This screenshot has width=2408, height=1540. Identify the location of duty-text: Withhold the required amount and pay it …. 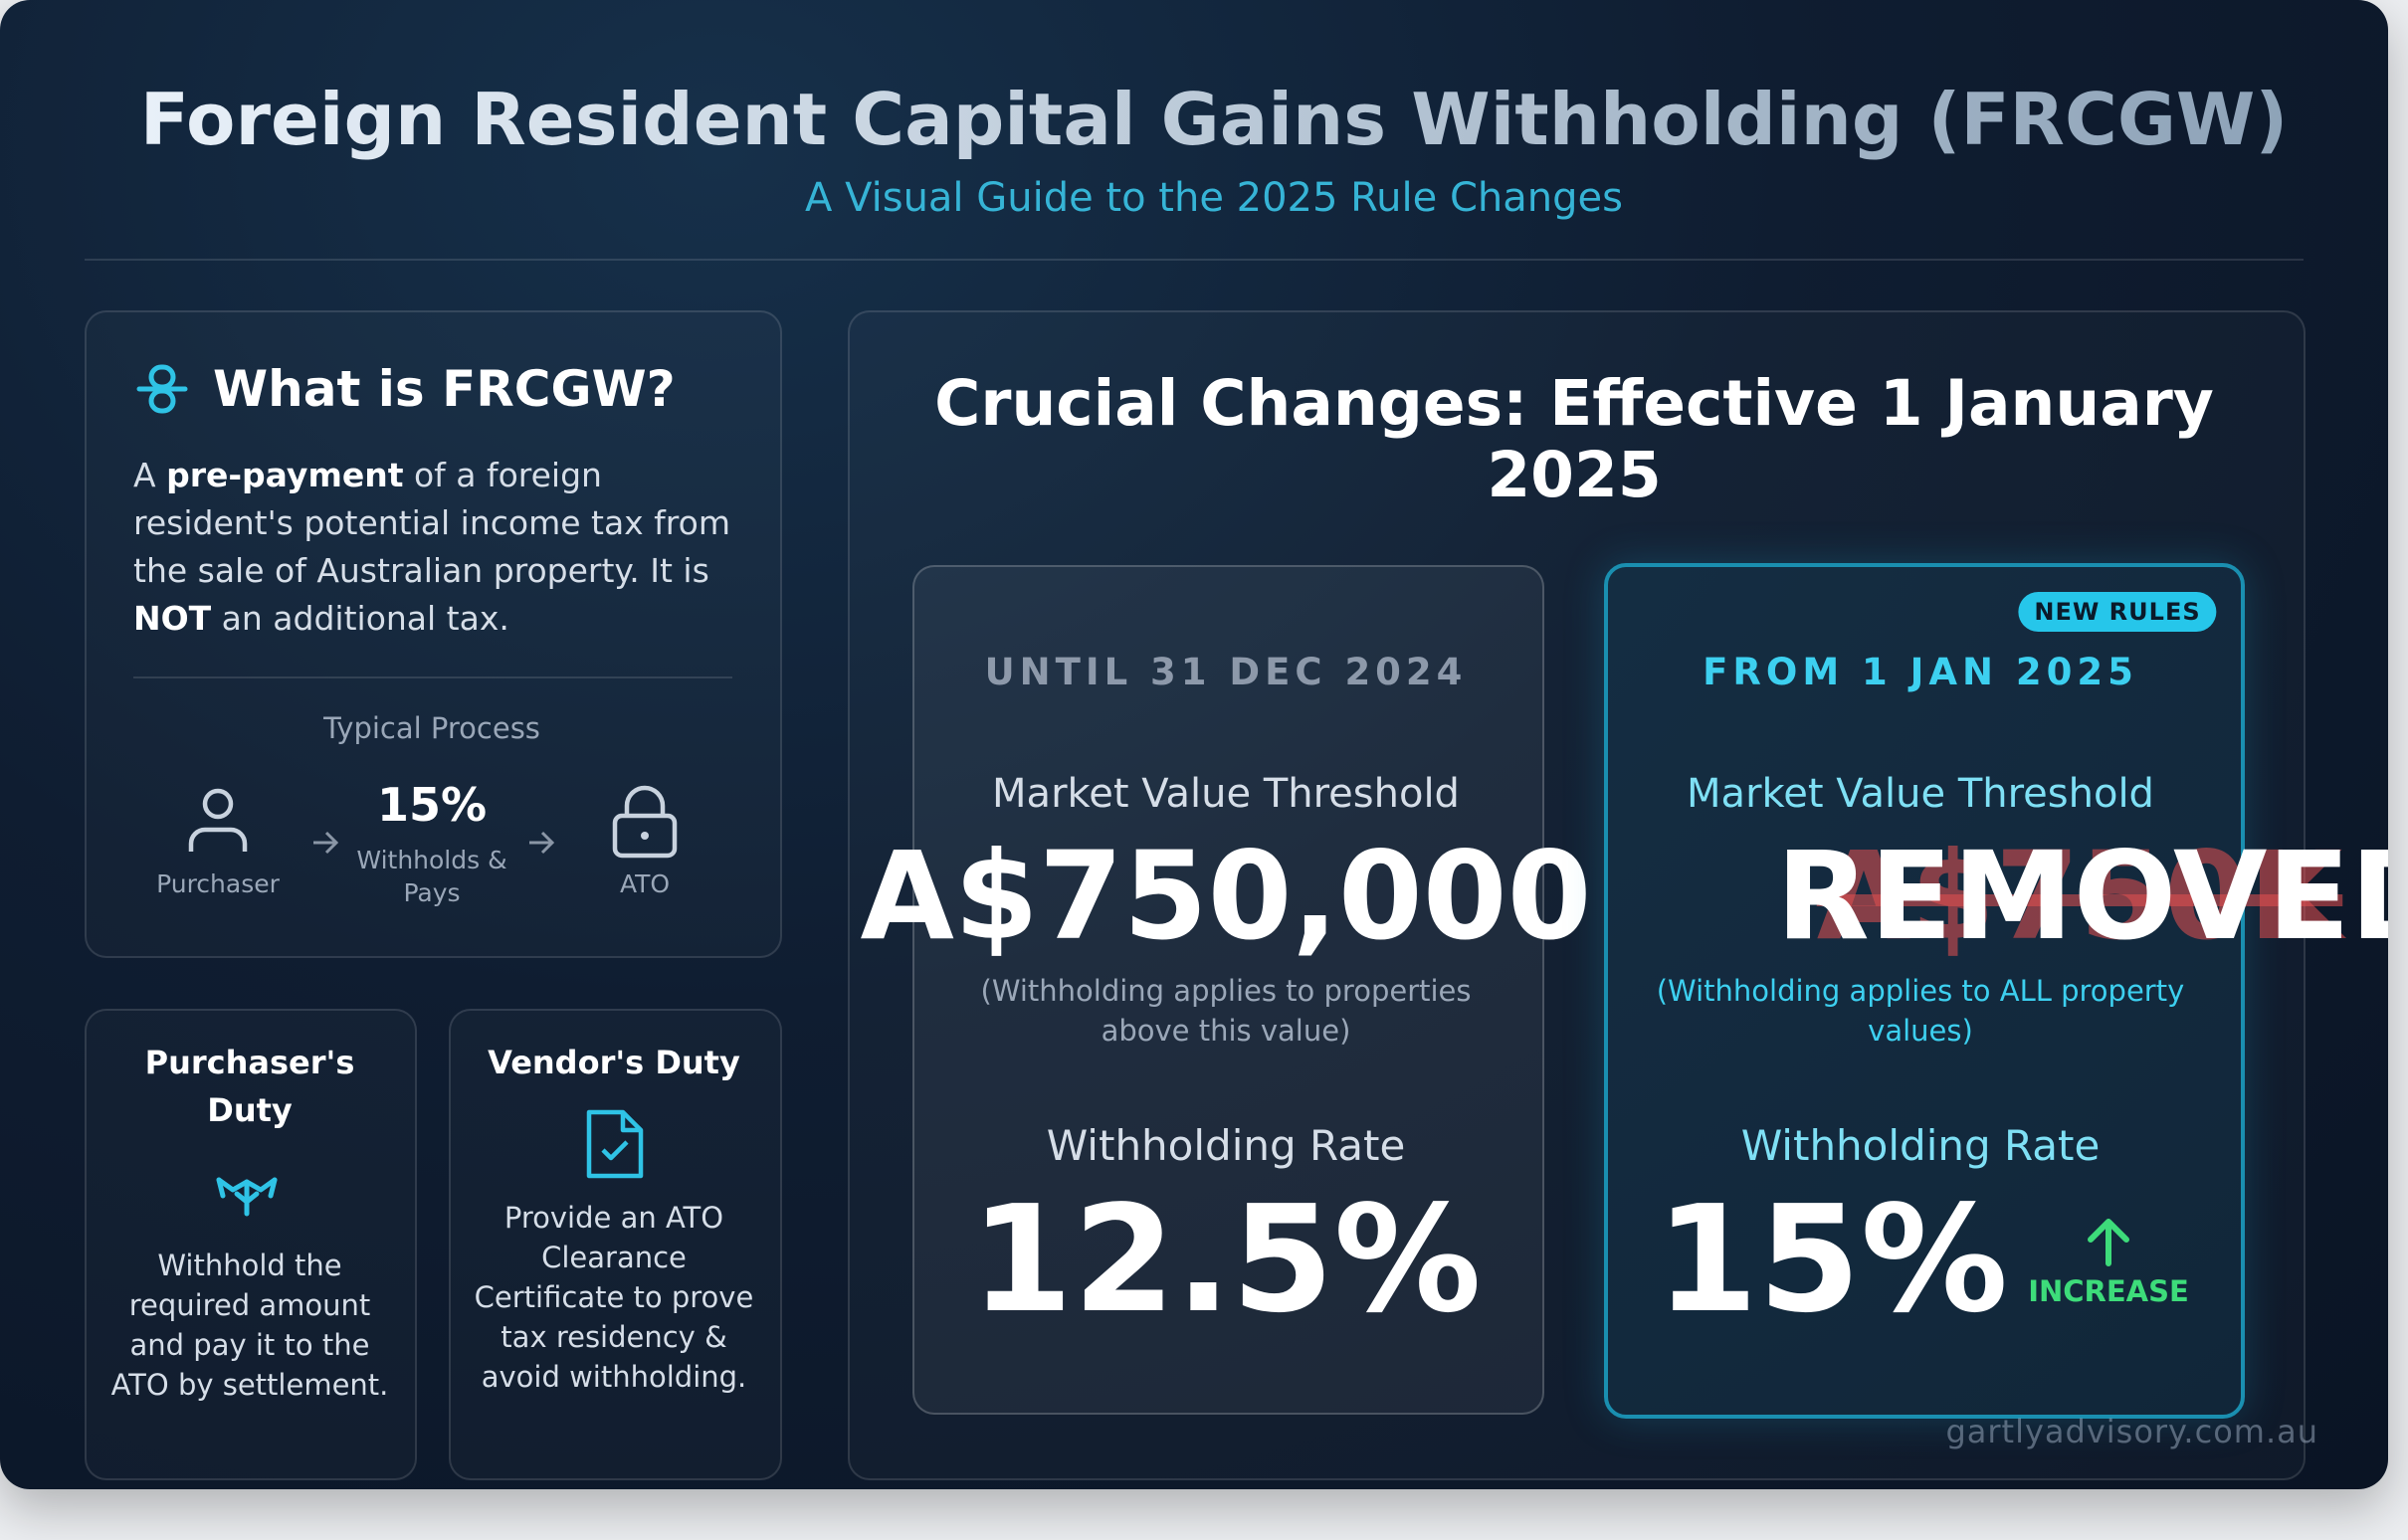
(249, 1325).